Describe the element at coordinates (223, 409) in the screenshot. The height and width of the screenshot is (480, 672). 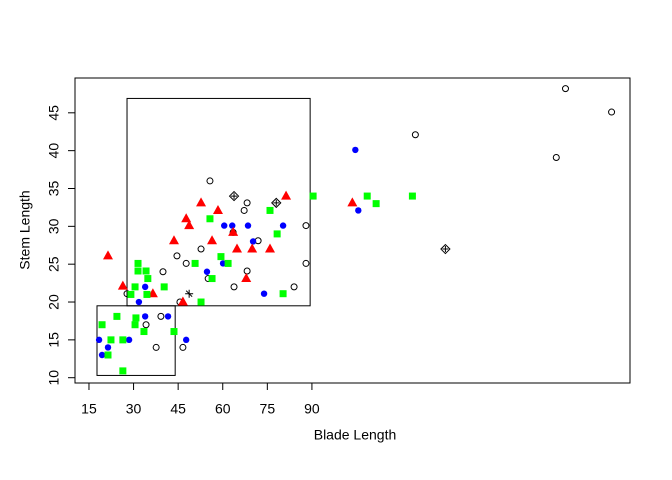
I see `x-tick-label: 60` at that location.